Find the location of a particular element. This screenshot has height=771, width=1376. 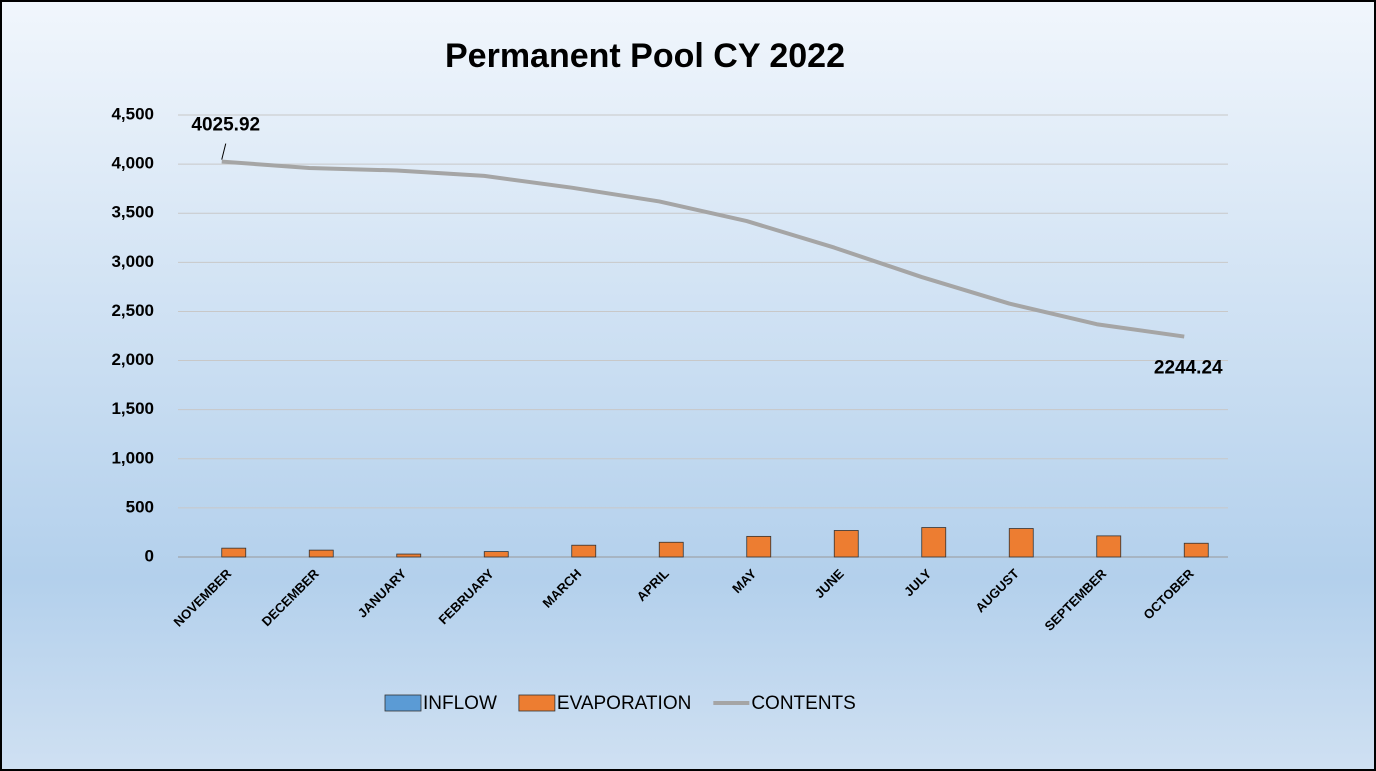

y-tick-label: 2,000 is located at coordinates (132, 359).